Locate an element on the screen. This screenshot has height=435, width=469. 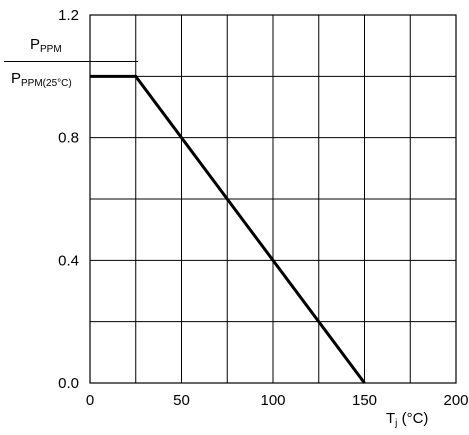
y-tick-label: 0.8 is located at coordinates (68, 138).